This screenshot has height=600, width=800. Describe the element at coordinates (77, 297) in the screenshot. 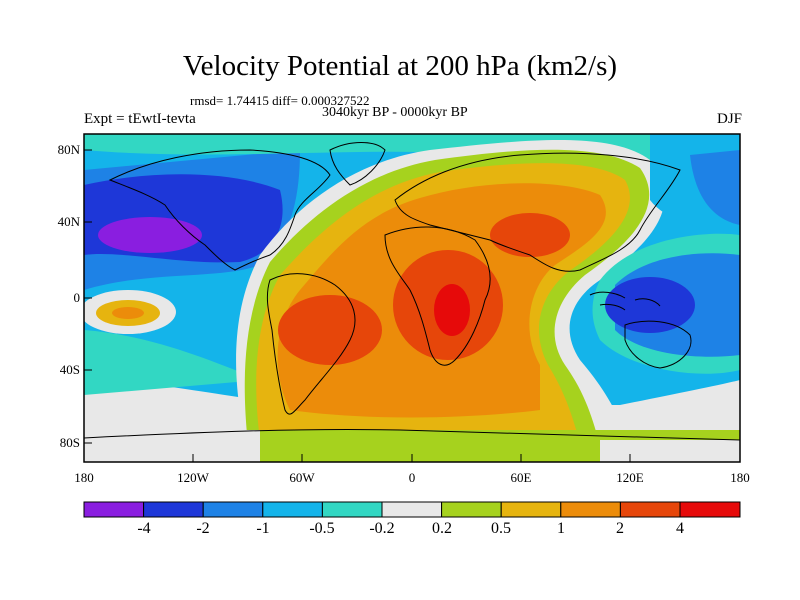

I see `lat-label-0: 0` at that location.